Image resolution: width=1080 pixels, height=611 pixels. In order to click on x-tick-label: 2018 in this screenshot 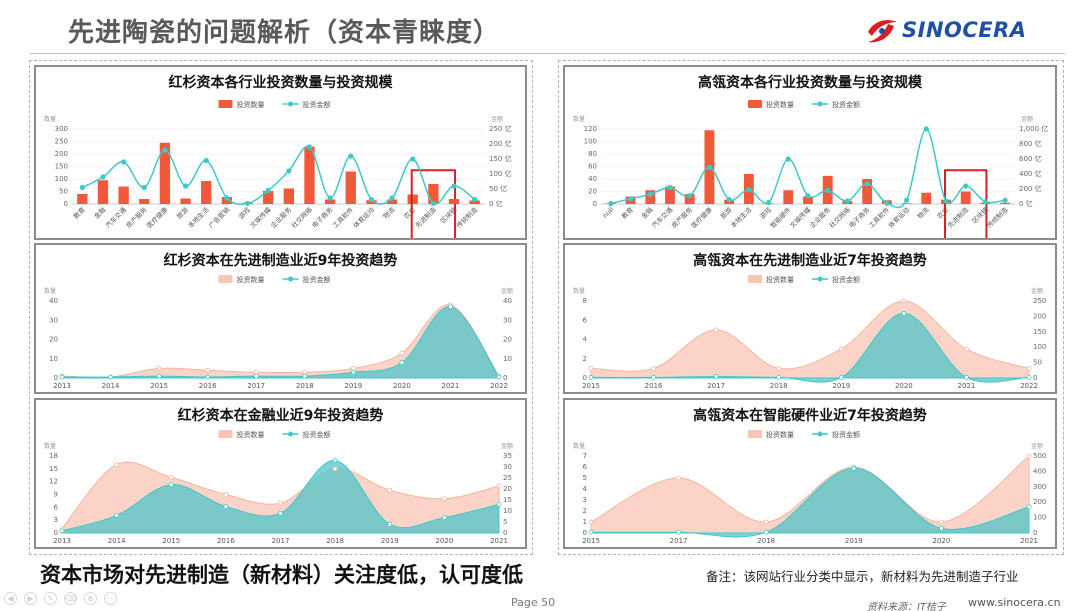, I will do `click(305, 386)`.